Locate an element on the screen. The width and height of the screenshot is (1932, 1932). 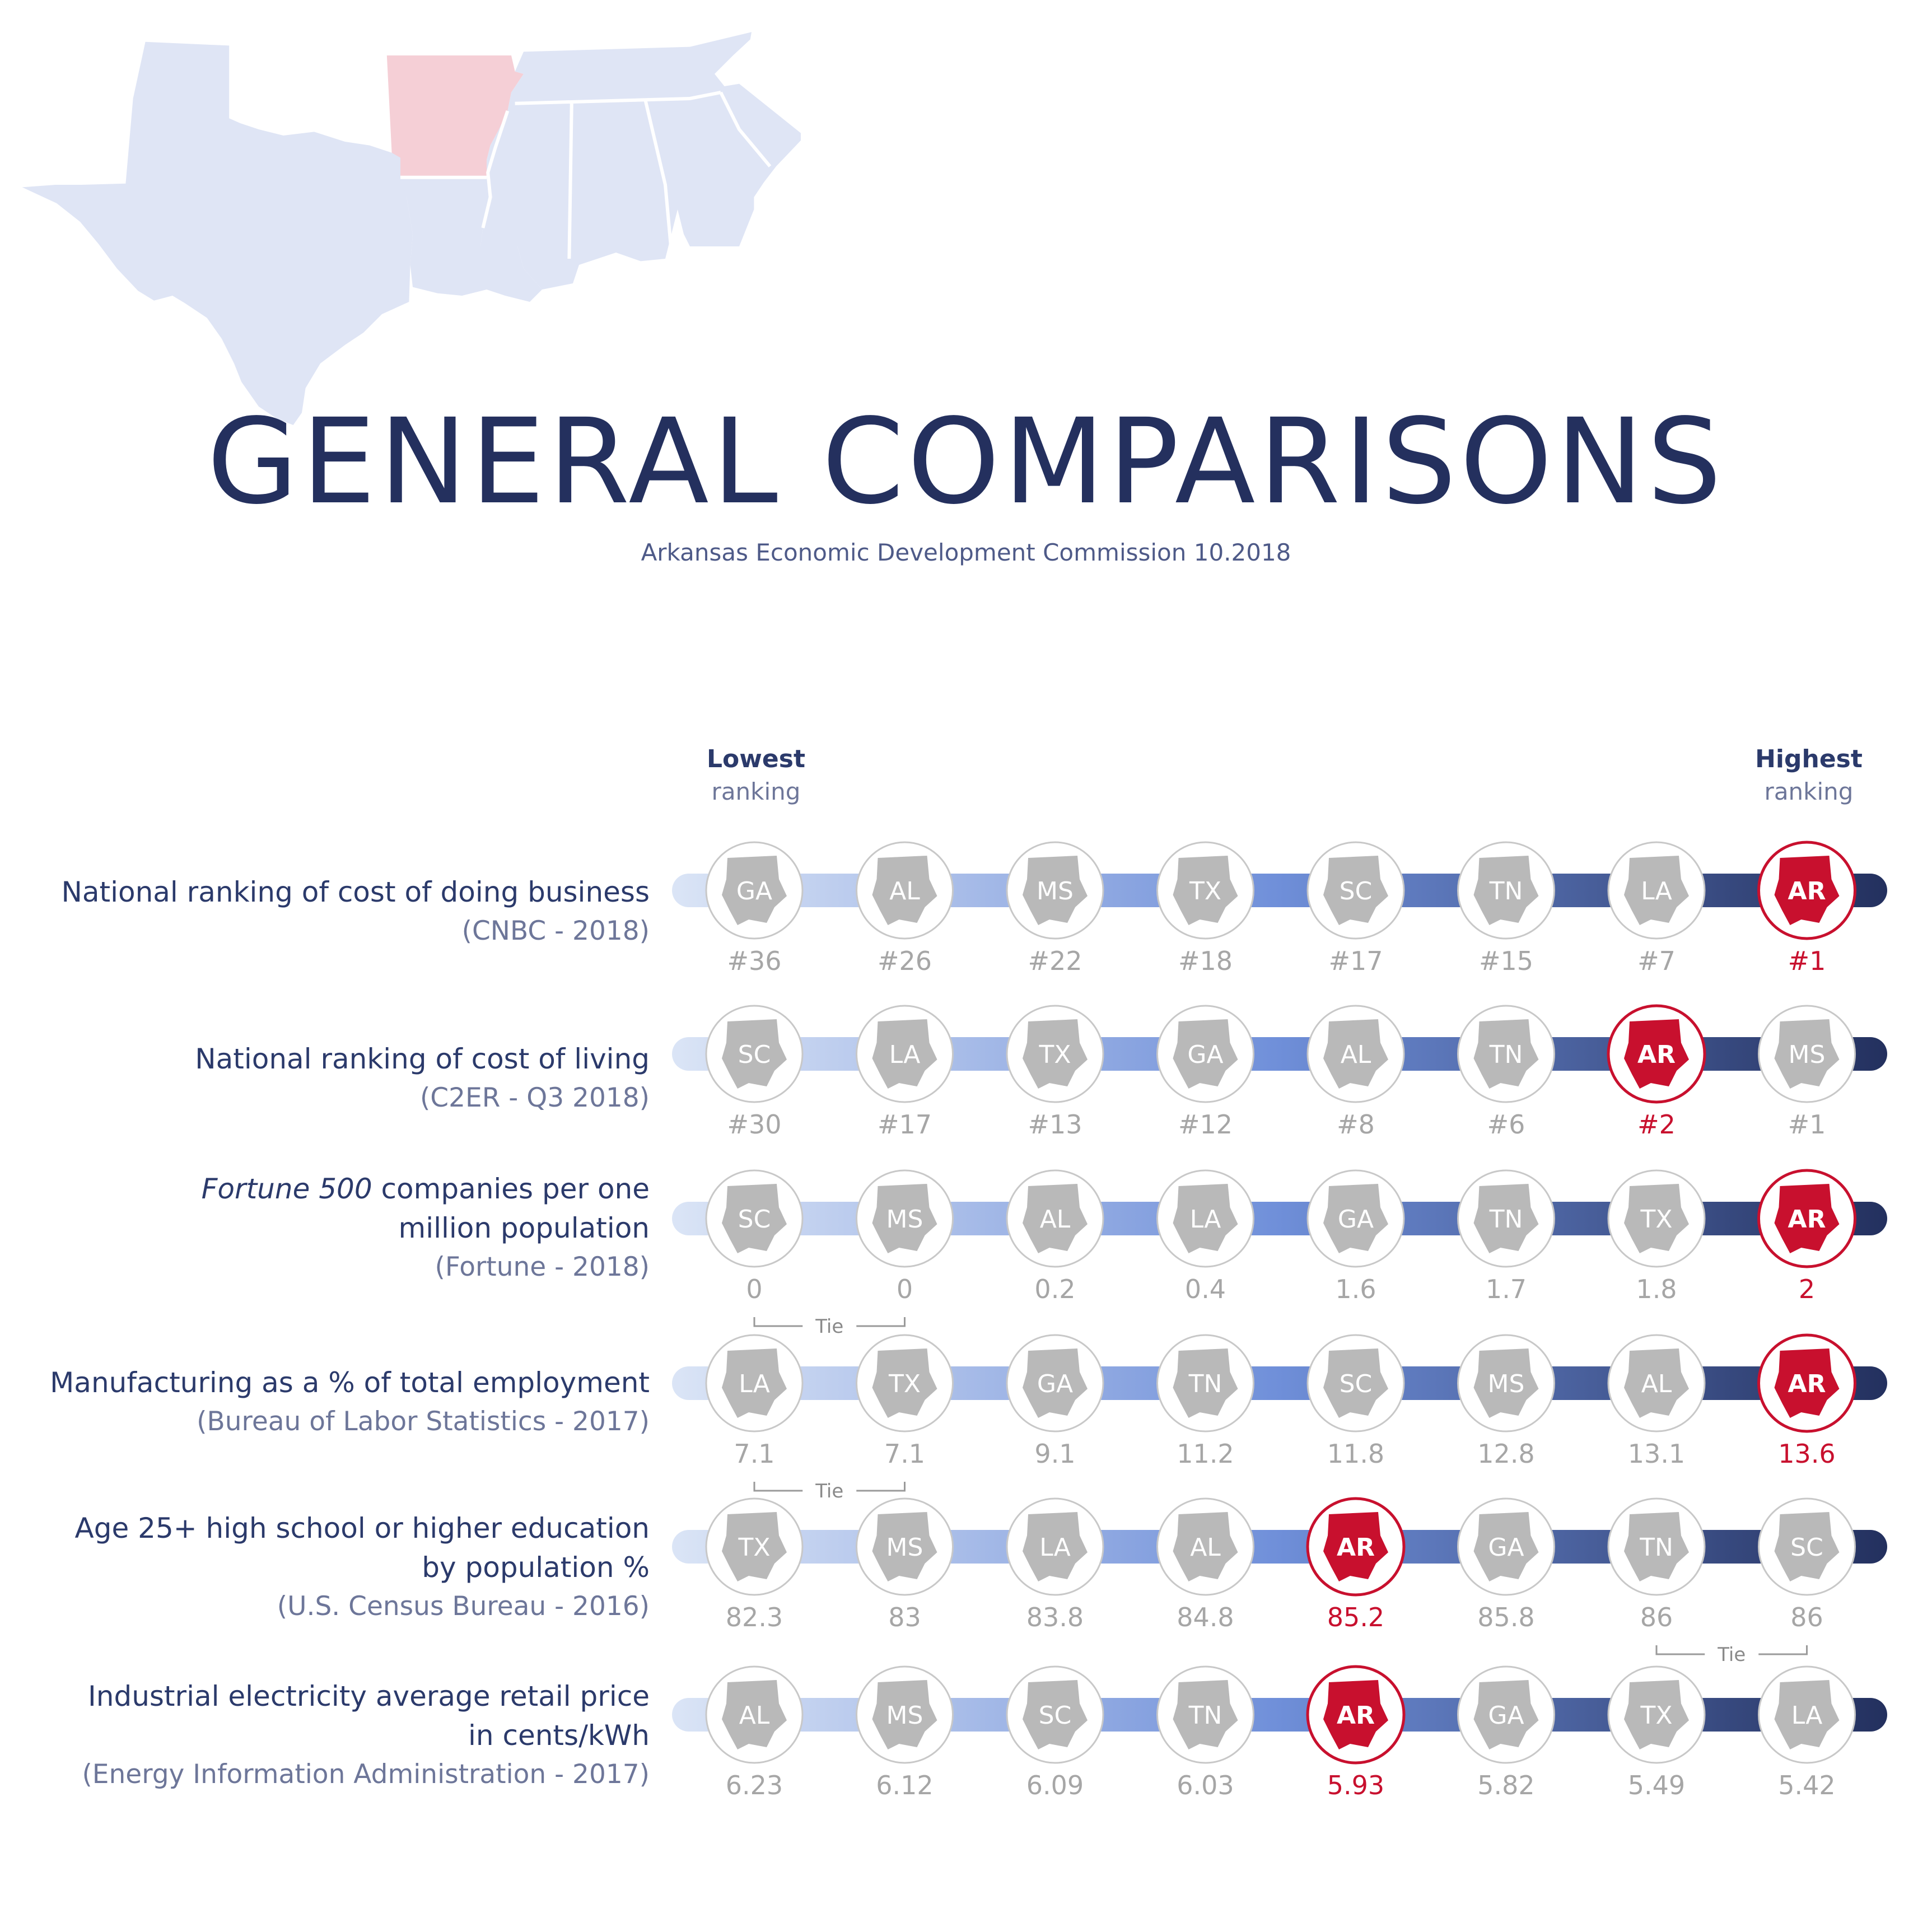
row-3-value-tx: 1.8 is located at coordinates (1657, 1289).